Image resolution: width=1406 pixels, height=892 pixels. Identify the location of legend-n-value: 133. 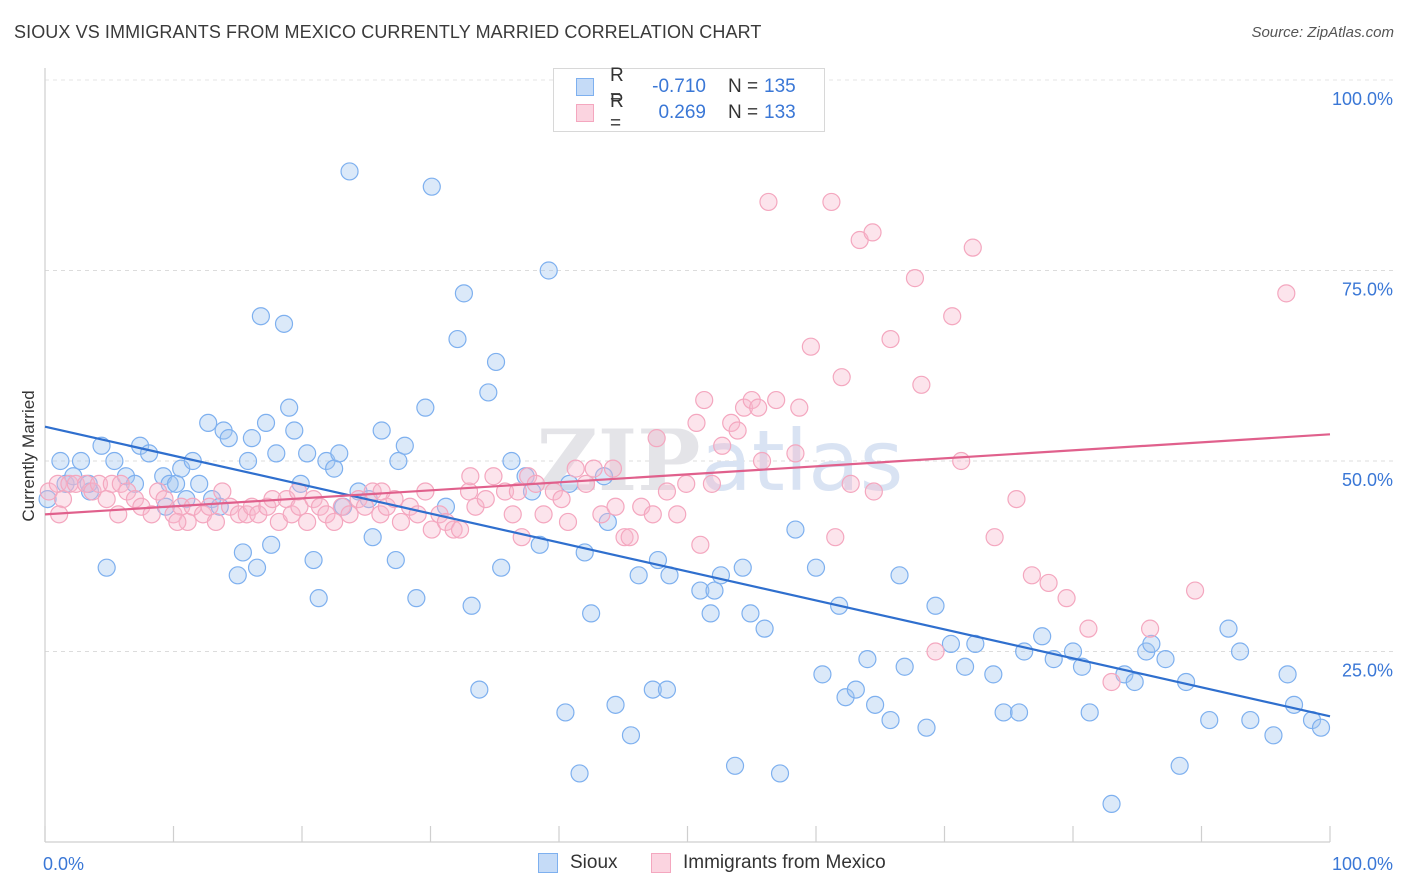
(780, 112).